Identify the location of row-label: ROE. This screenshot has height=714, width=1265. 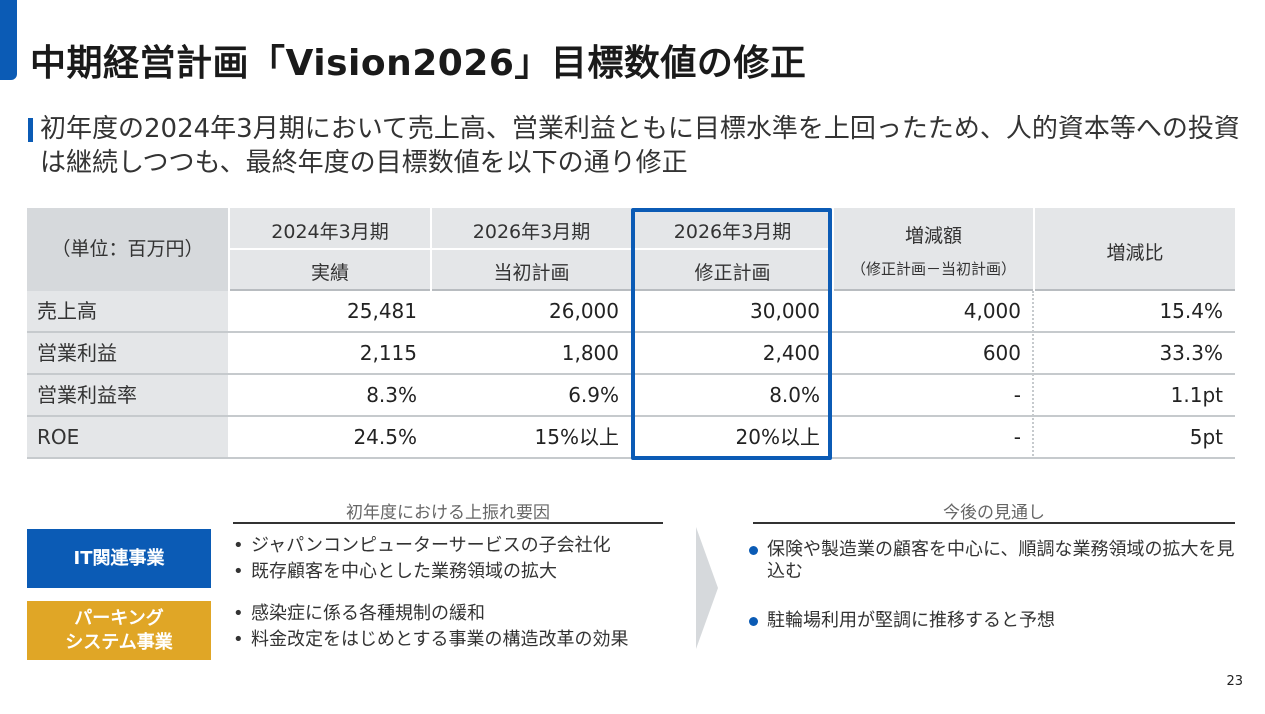
(127, 437).